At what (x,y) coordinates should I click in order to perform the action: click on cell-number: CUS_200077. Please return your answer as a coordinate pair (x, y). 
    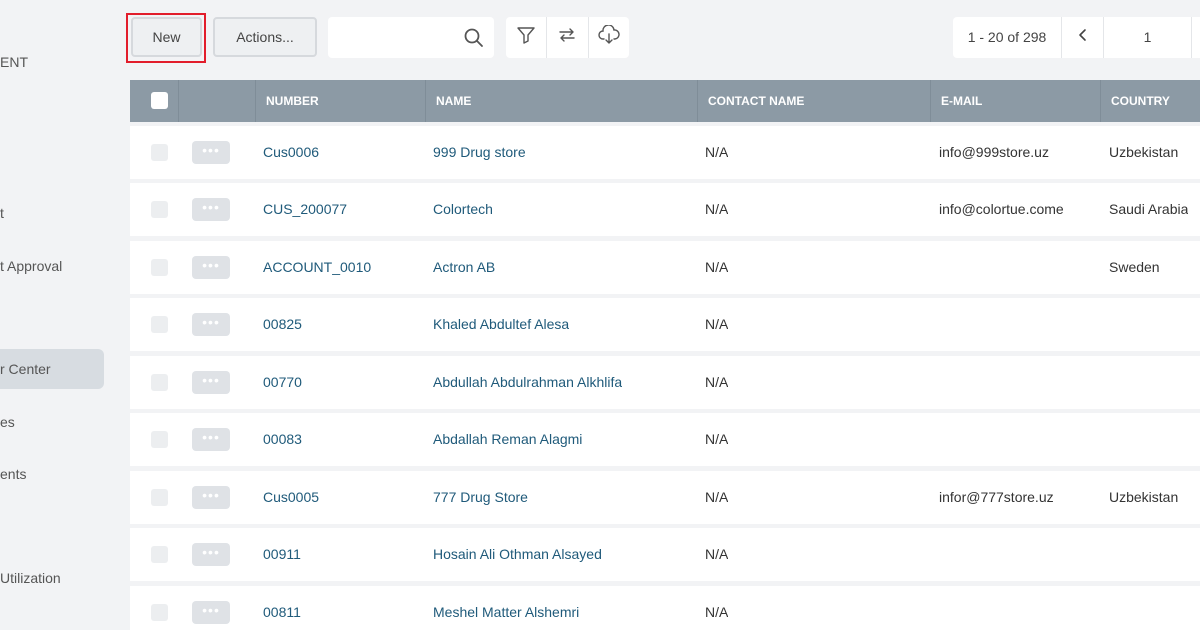
    Looking at the image, I should click on (305, 209).